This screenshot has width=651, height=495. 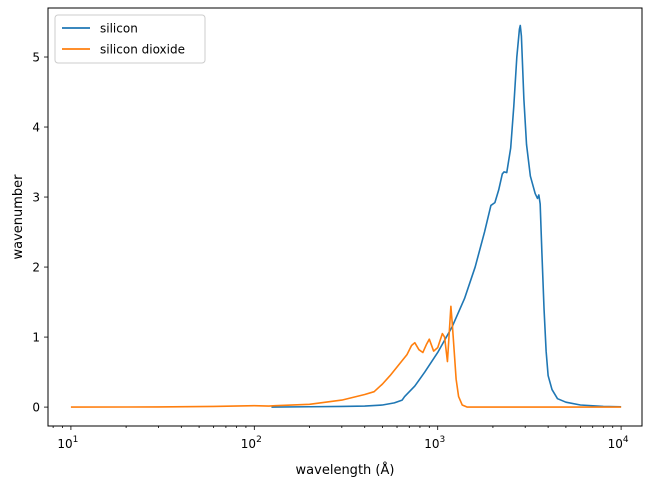 I want to click on x-tick-label: 10¹, so click(x=67, y=443).